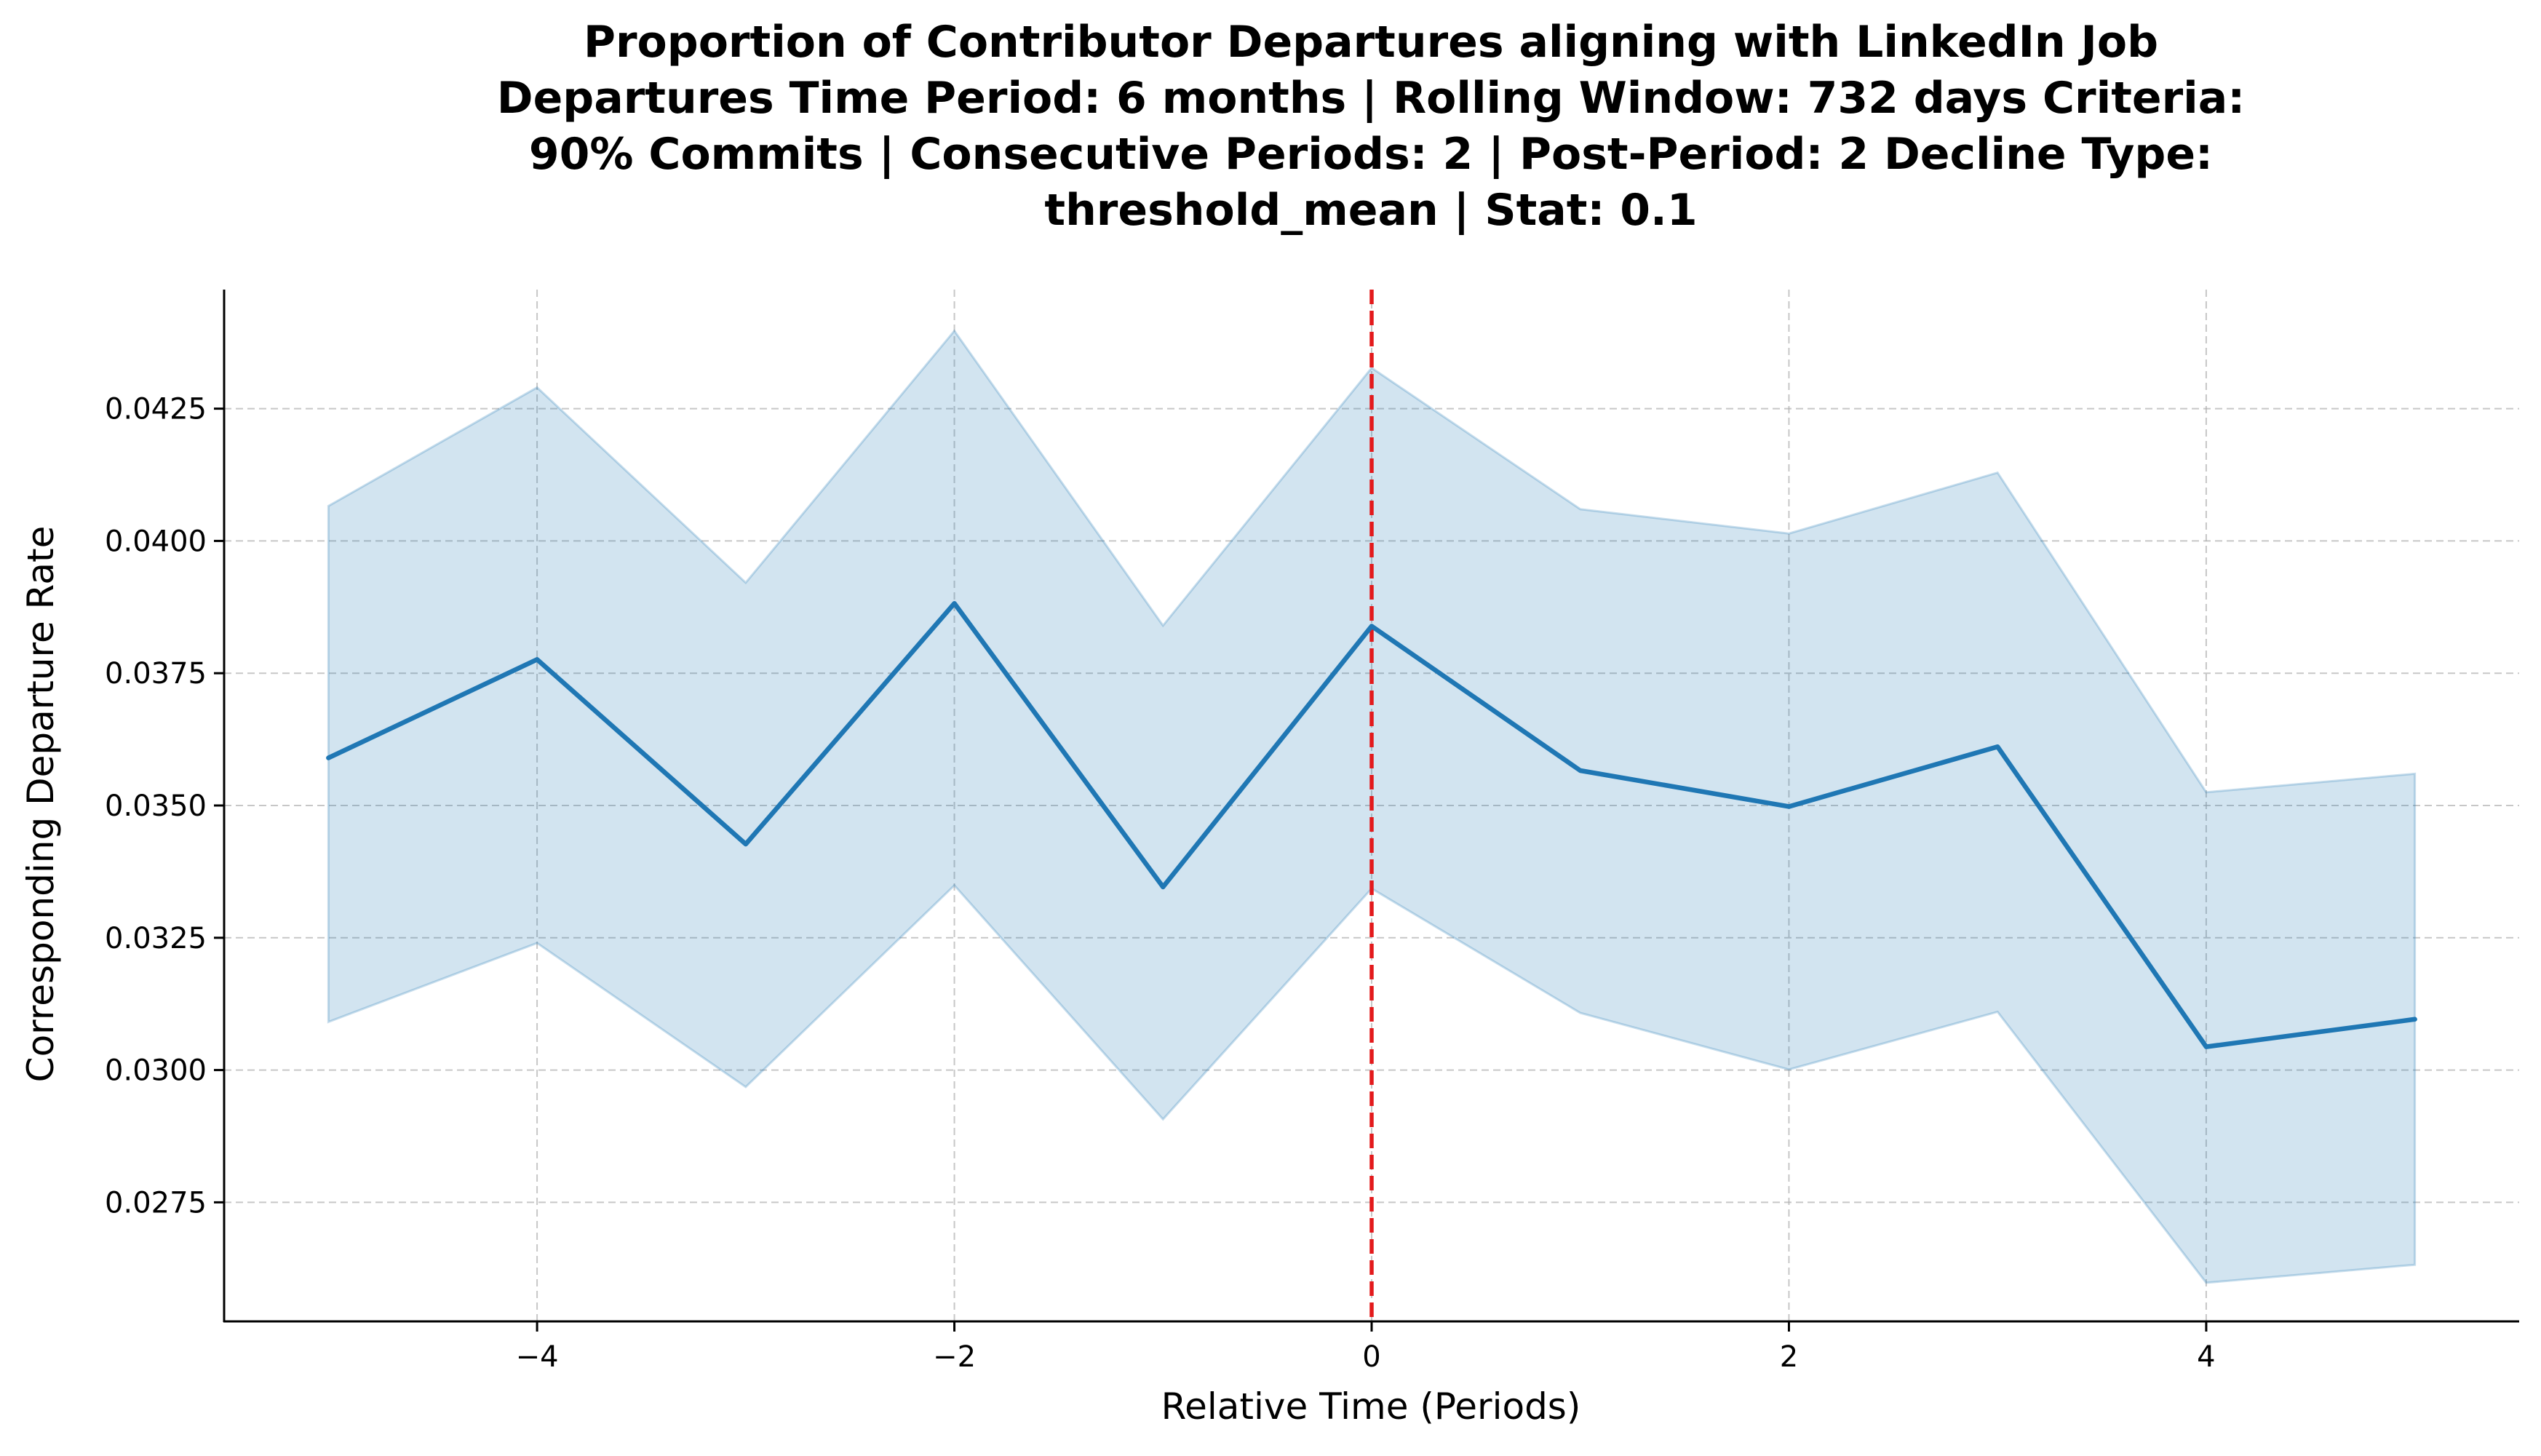 Image resolution: width=2541 pixels, height=1456 pixels. Describe the element at coordinates (537, 1357) in the screenshot. I see `x-tick-label: −4` at that location.